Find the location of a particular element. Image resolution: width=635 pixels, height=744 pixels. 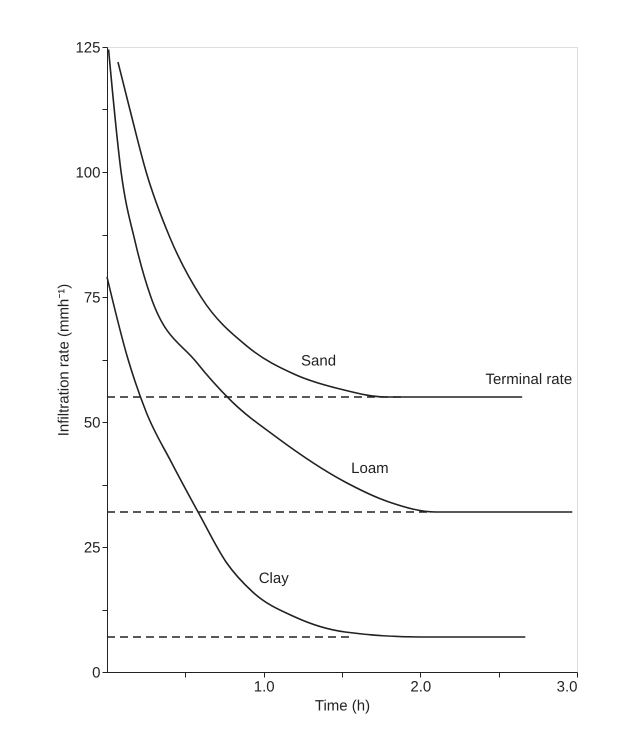

y-tick-label: 100 is located at coordinates (87, 173).